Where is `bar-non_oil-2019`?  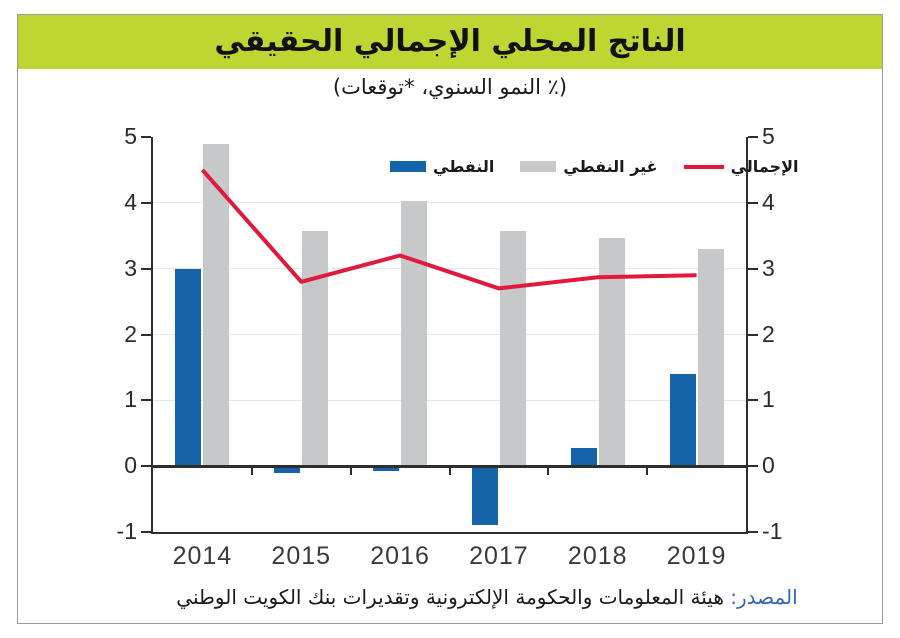
bar-non_oil-2019 is located at coordinates (710, 357).